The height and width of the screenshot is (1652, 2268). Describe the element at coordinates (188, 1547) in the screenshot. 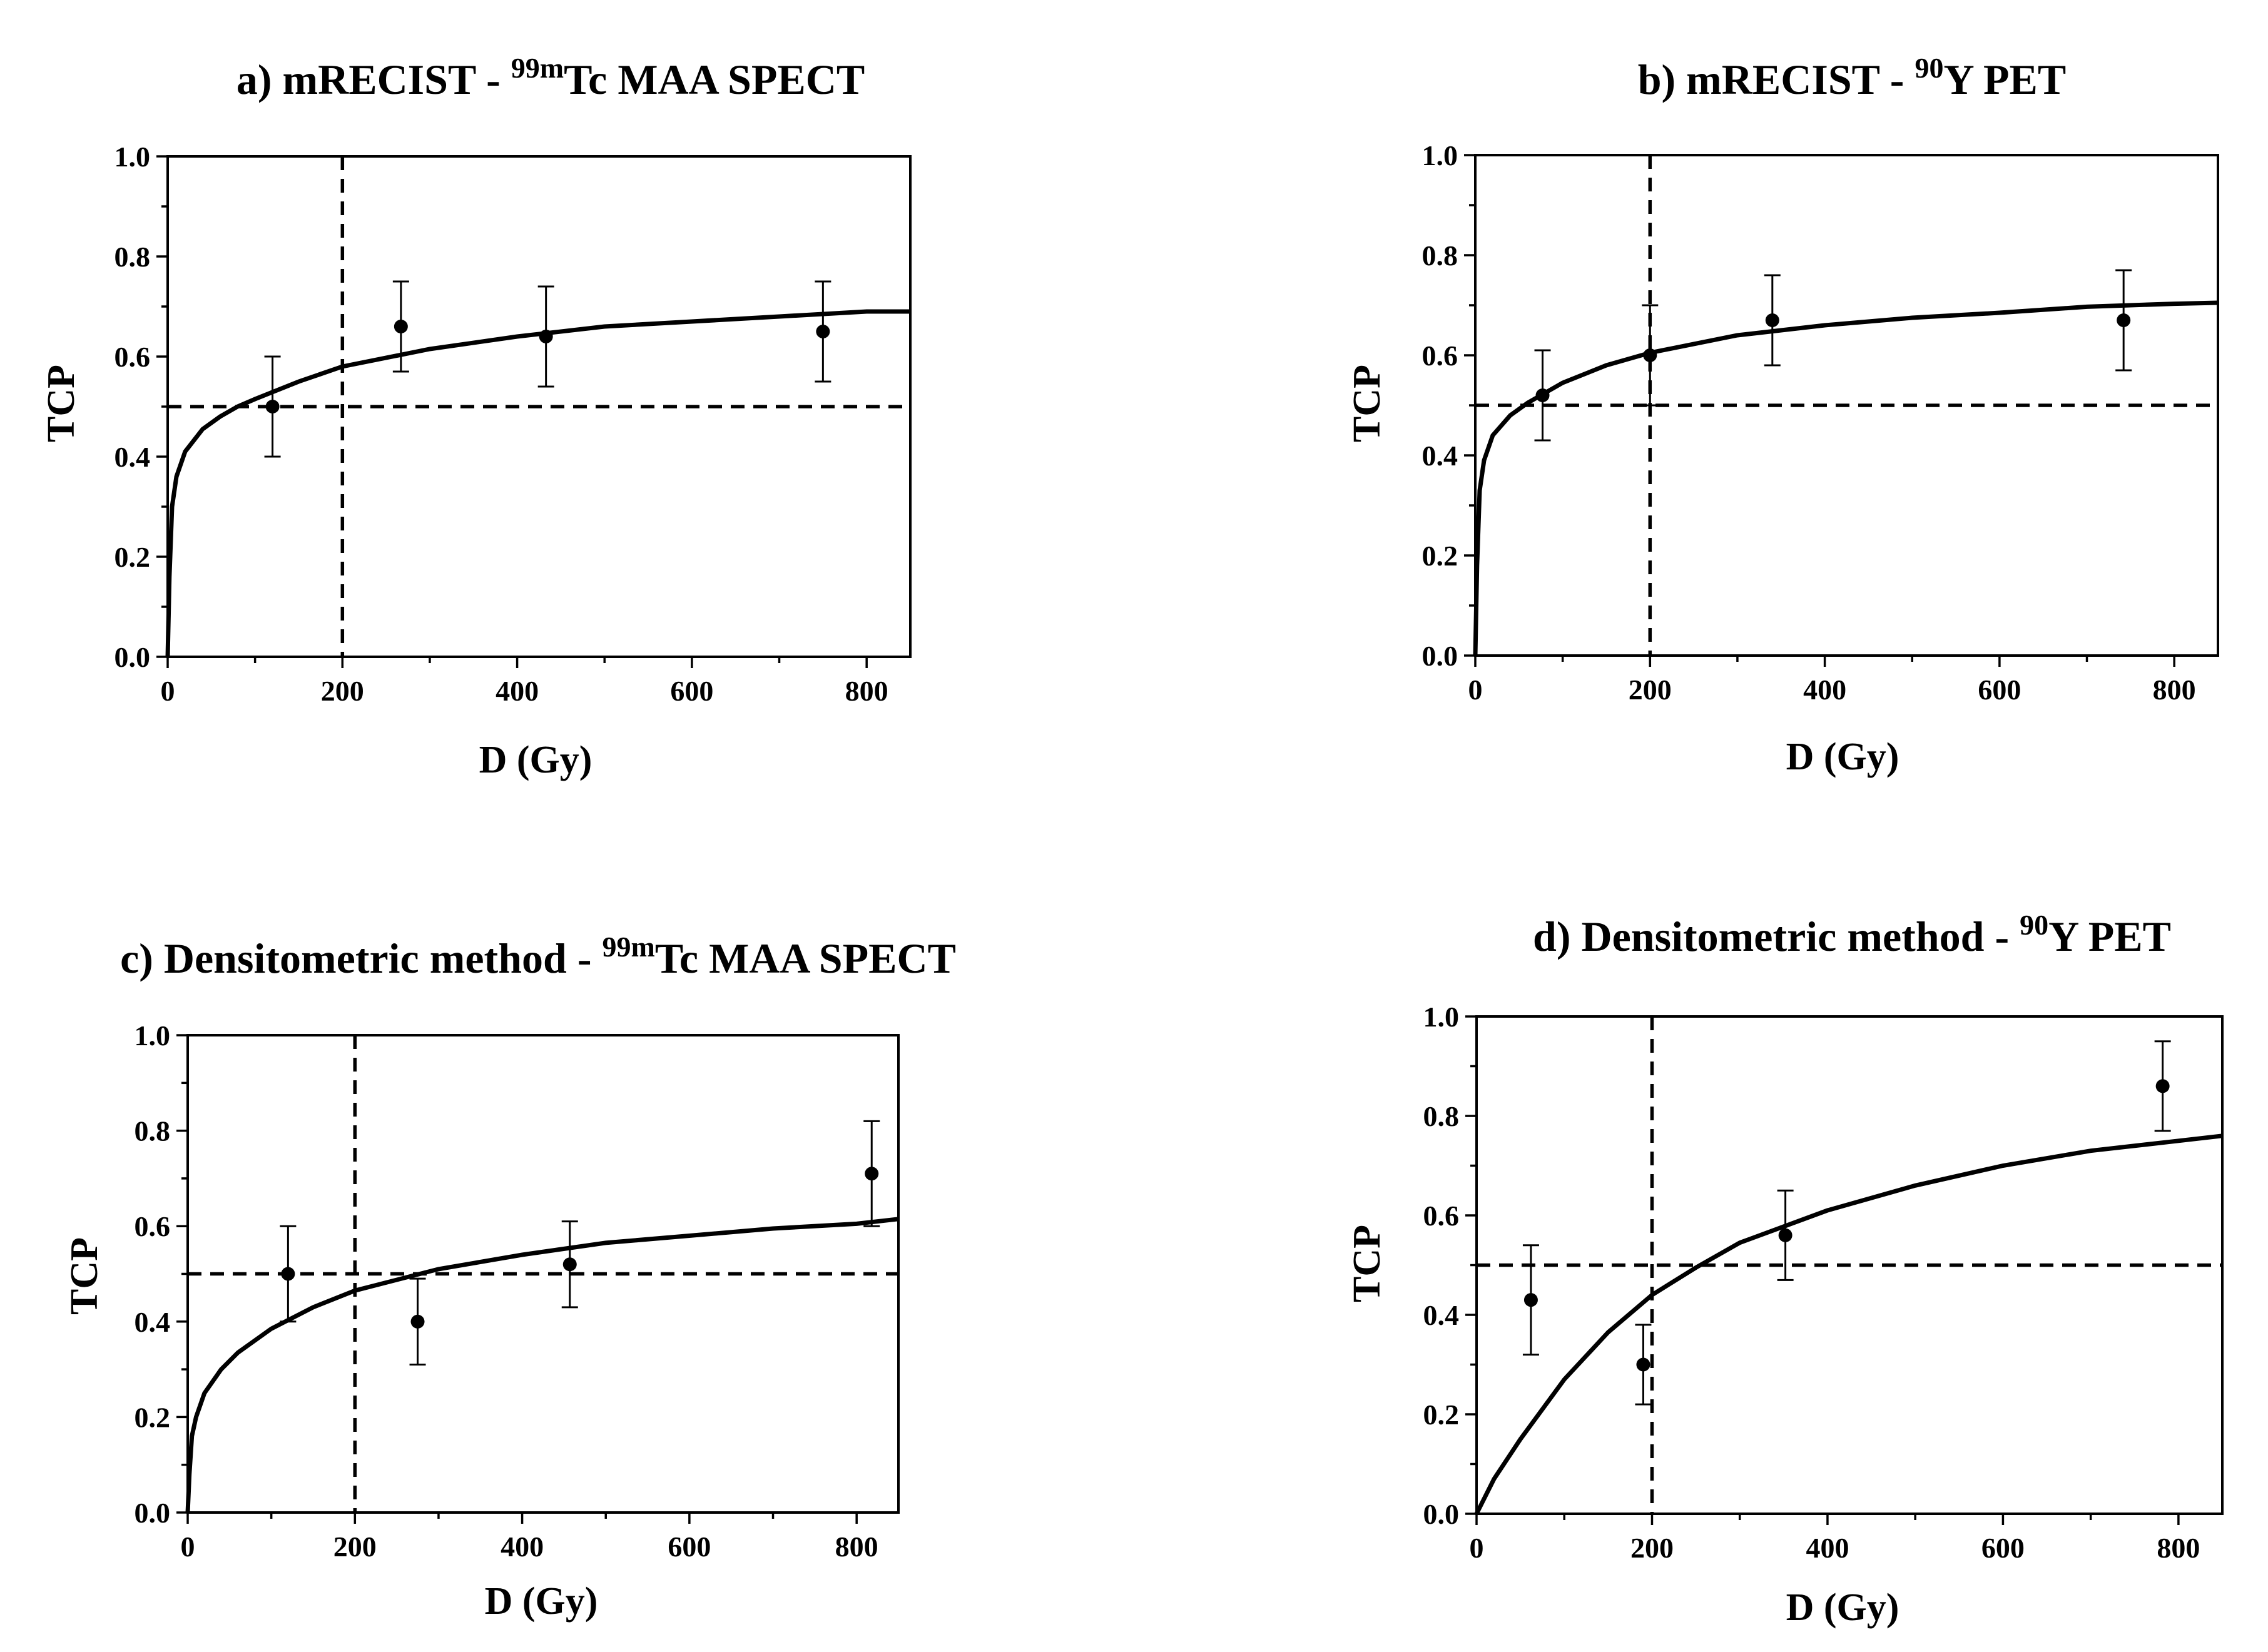

I see `panel-c-xtick-label: 0` at that location.